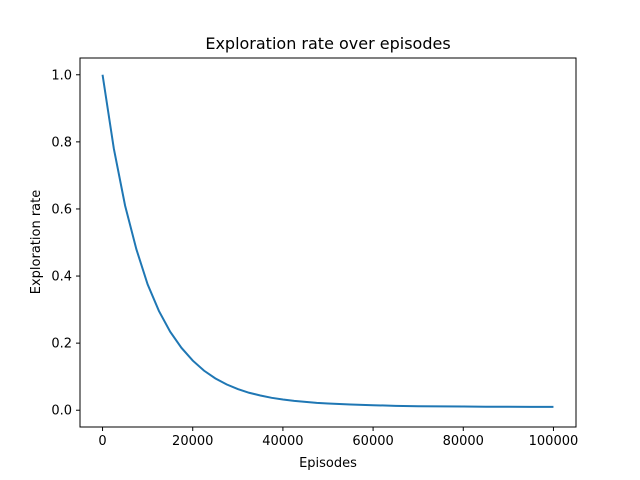  Describe the element at coordinates (554, 441) in the screenshot. I see `x-tick-label: 100000` at that location.